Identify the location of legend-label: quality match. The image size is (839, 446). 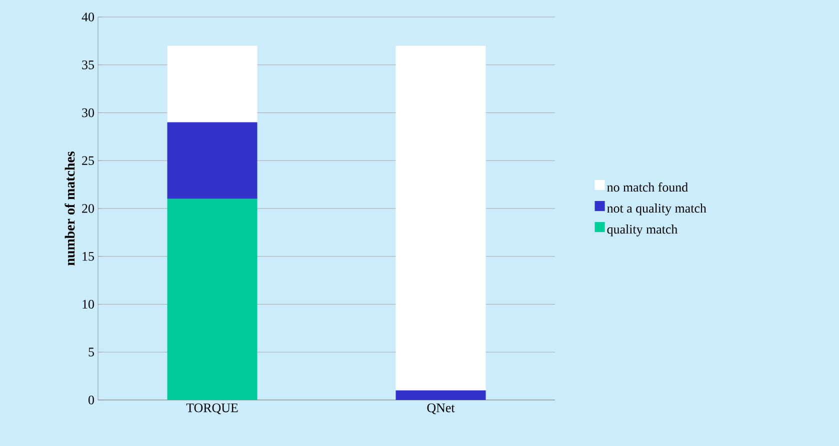
(642, 230).